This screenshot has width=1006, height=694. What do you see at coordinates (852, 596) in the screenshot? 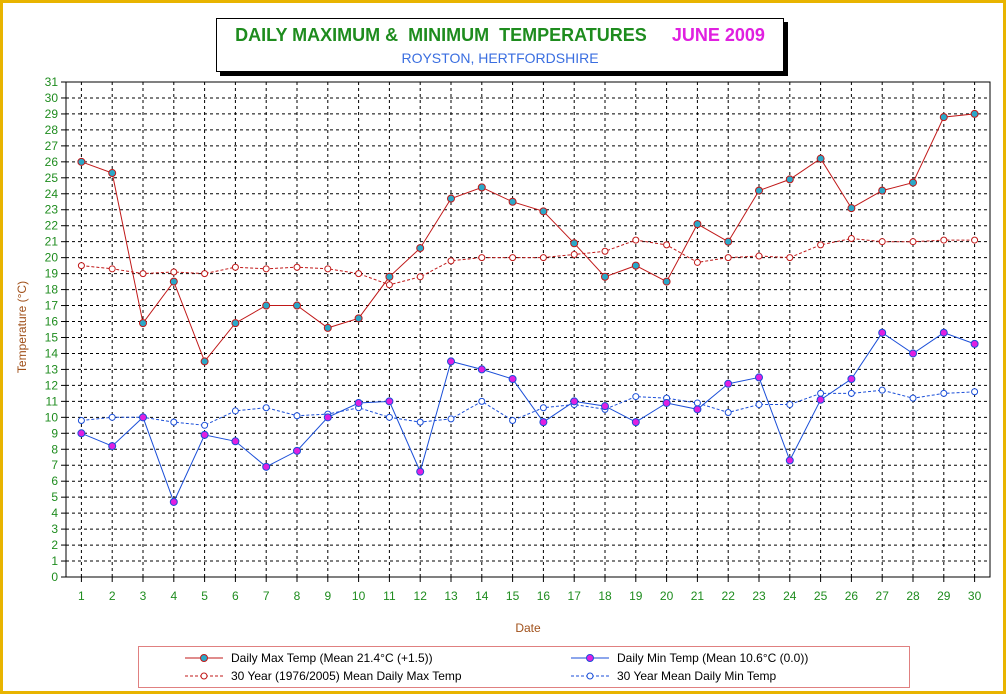
I see `x-tick-label: 26` at bounding box center [852, 596].